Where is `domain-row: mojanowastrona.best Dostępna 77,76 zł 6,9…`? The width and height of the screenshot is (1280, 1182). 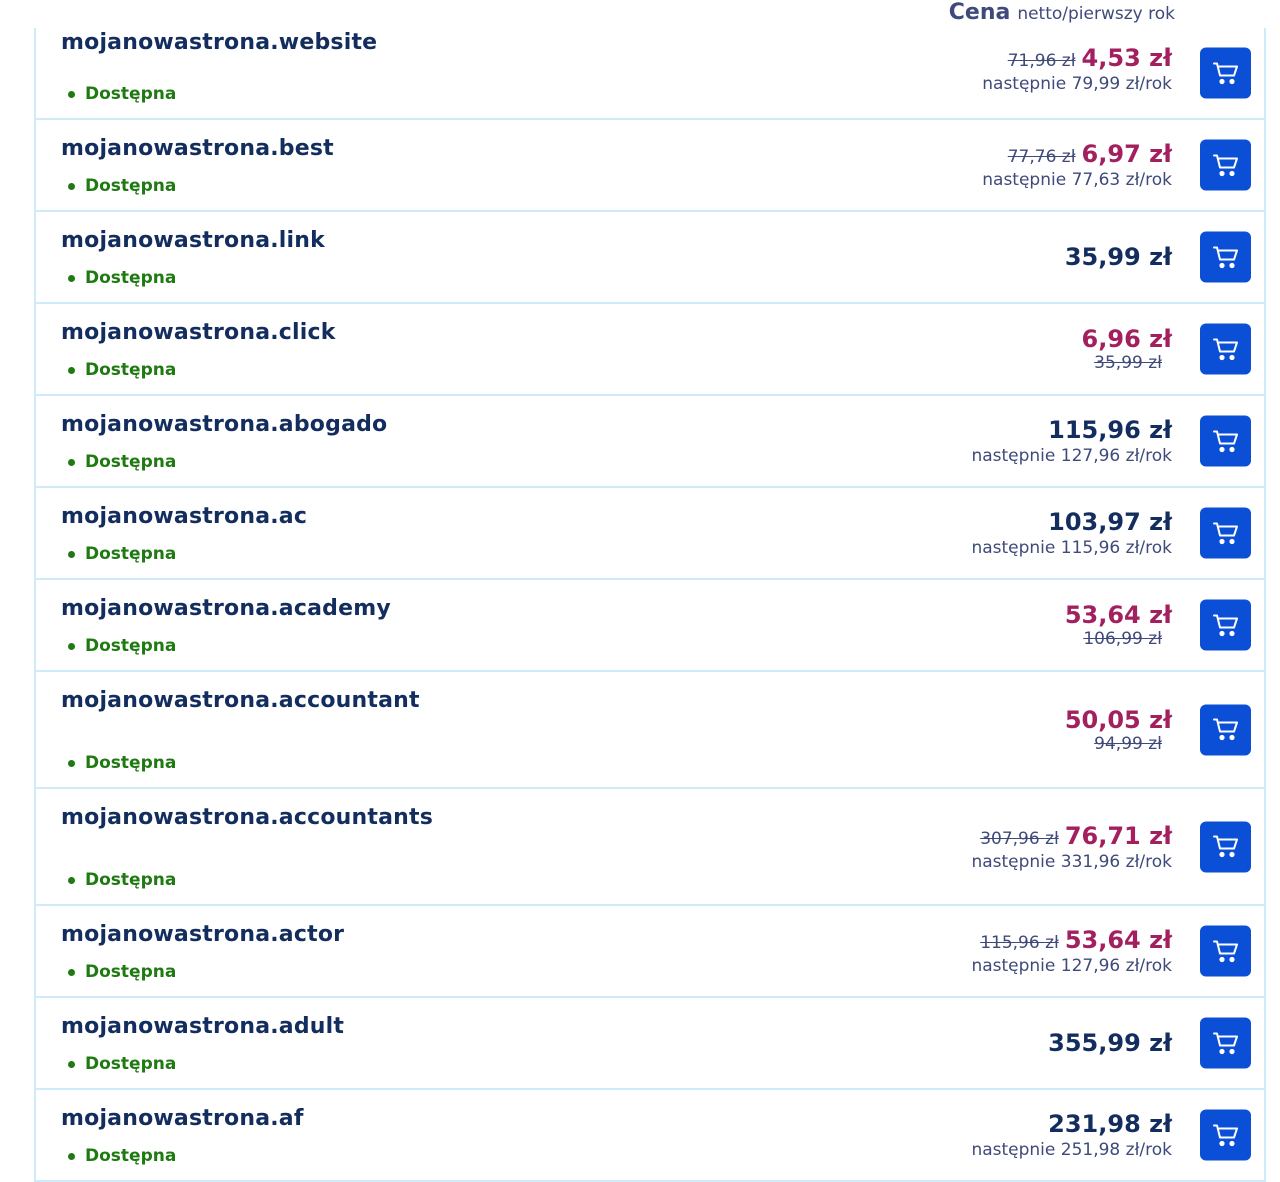 domain-row: mojanowastrona.best Dostępna 77,76 zł 6,9… is located at coordinates (650, 166).